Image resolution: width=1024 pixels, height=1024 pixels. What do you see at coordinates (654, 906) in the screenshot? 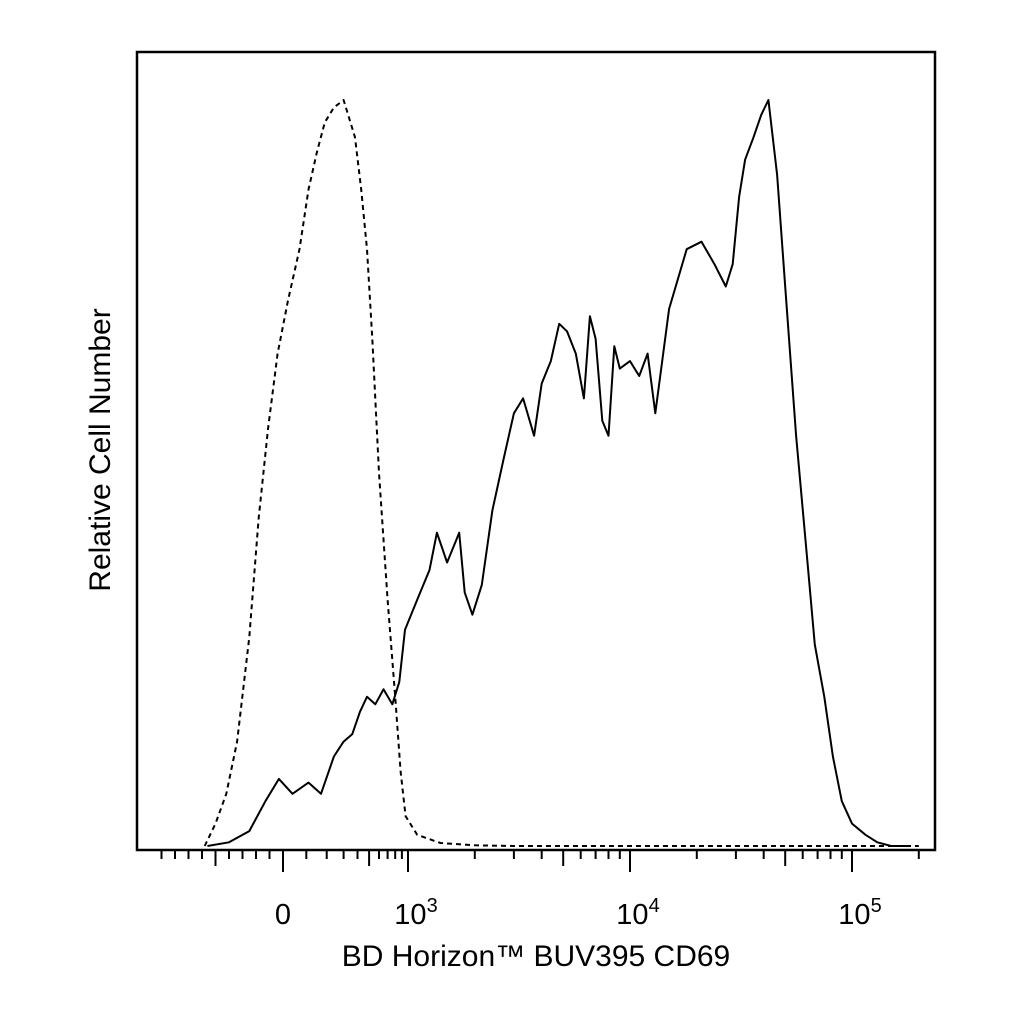
I see `x-tick-label-2-exp: 4` at bounding box center [654, 906].